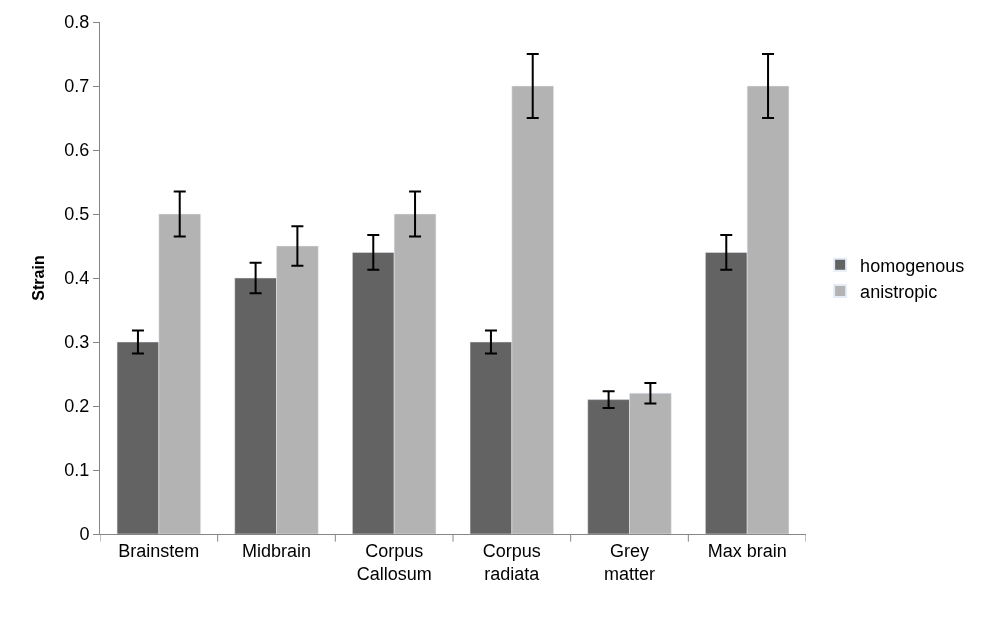  What do you see at coordinates (77, 86) in the screenshot?
I see `y-tick-label: 0.7` at bounding box center [77, 86].